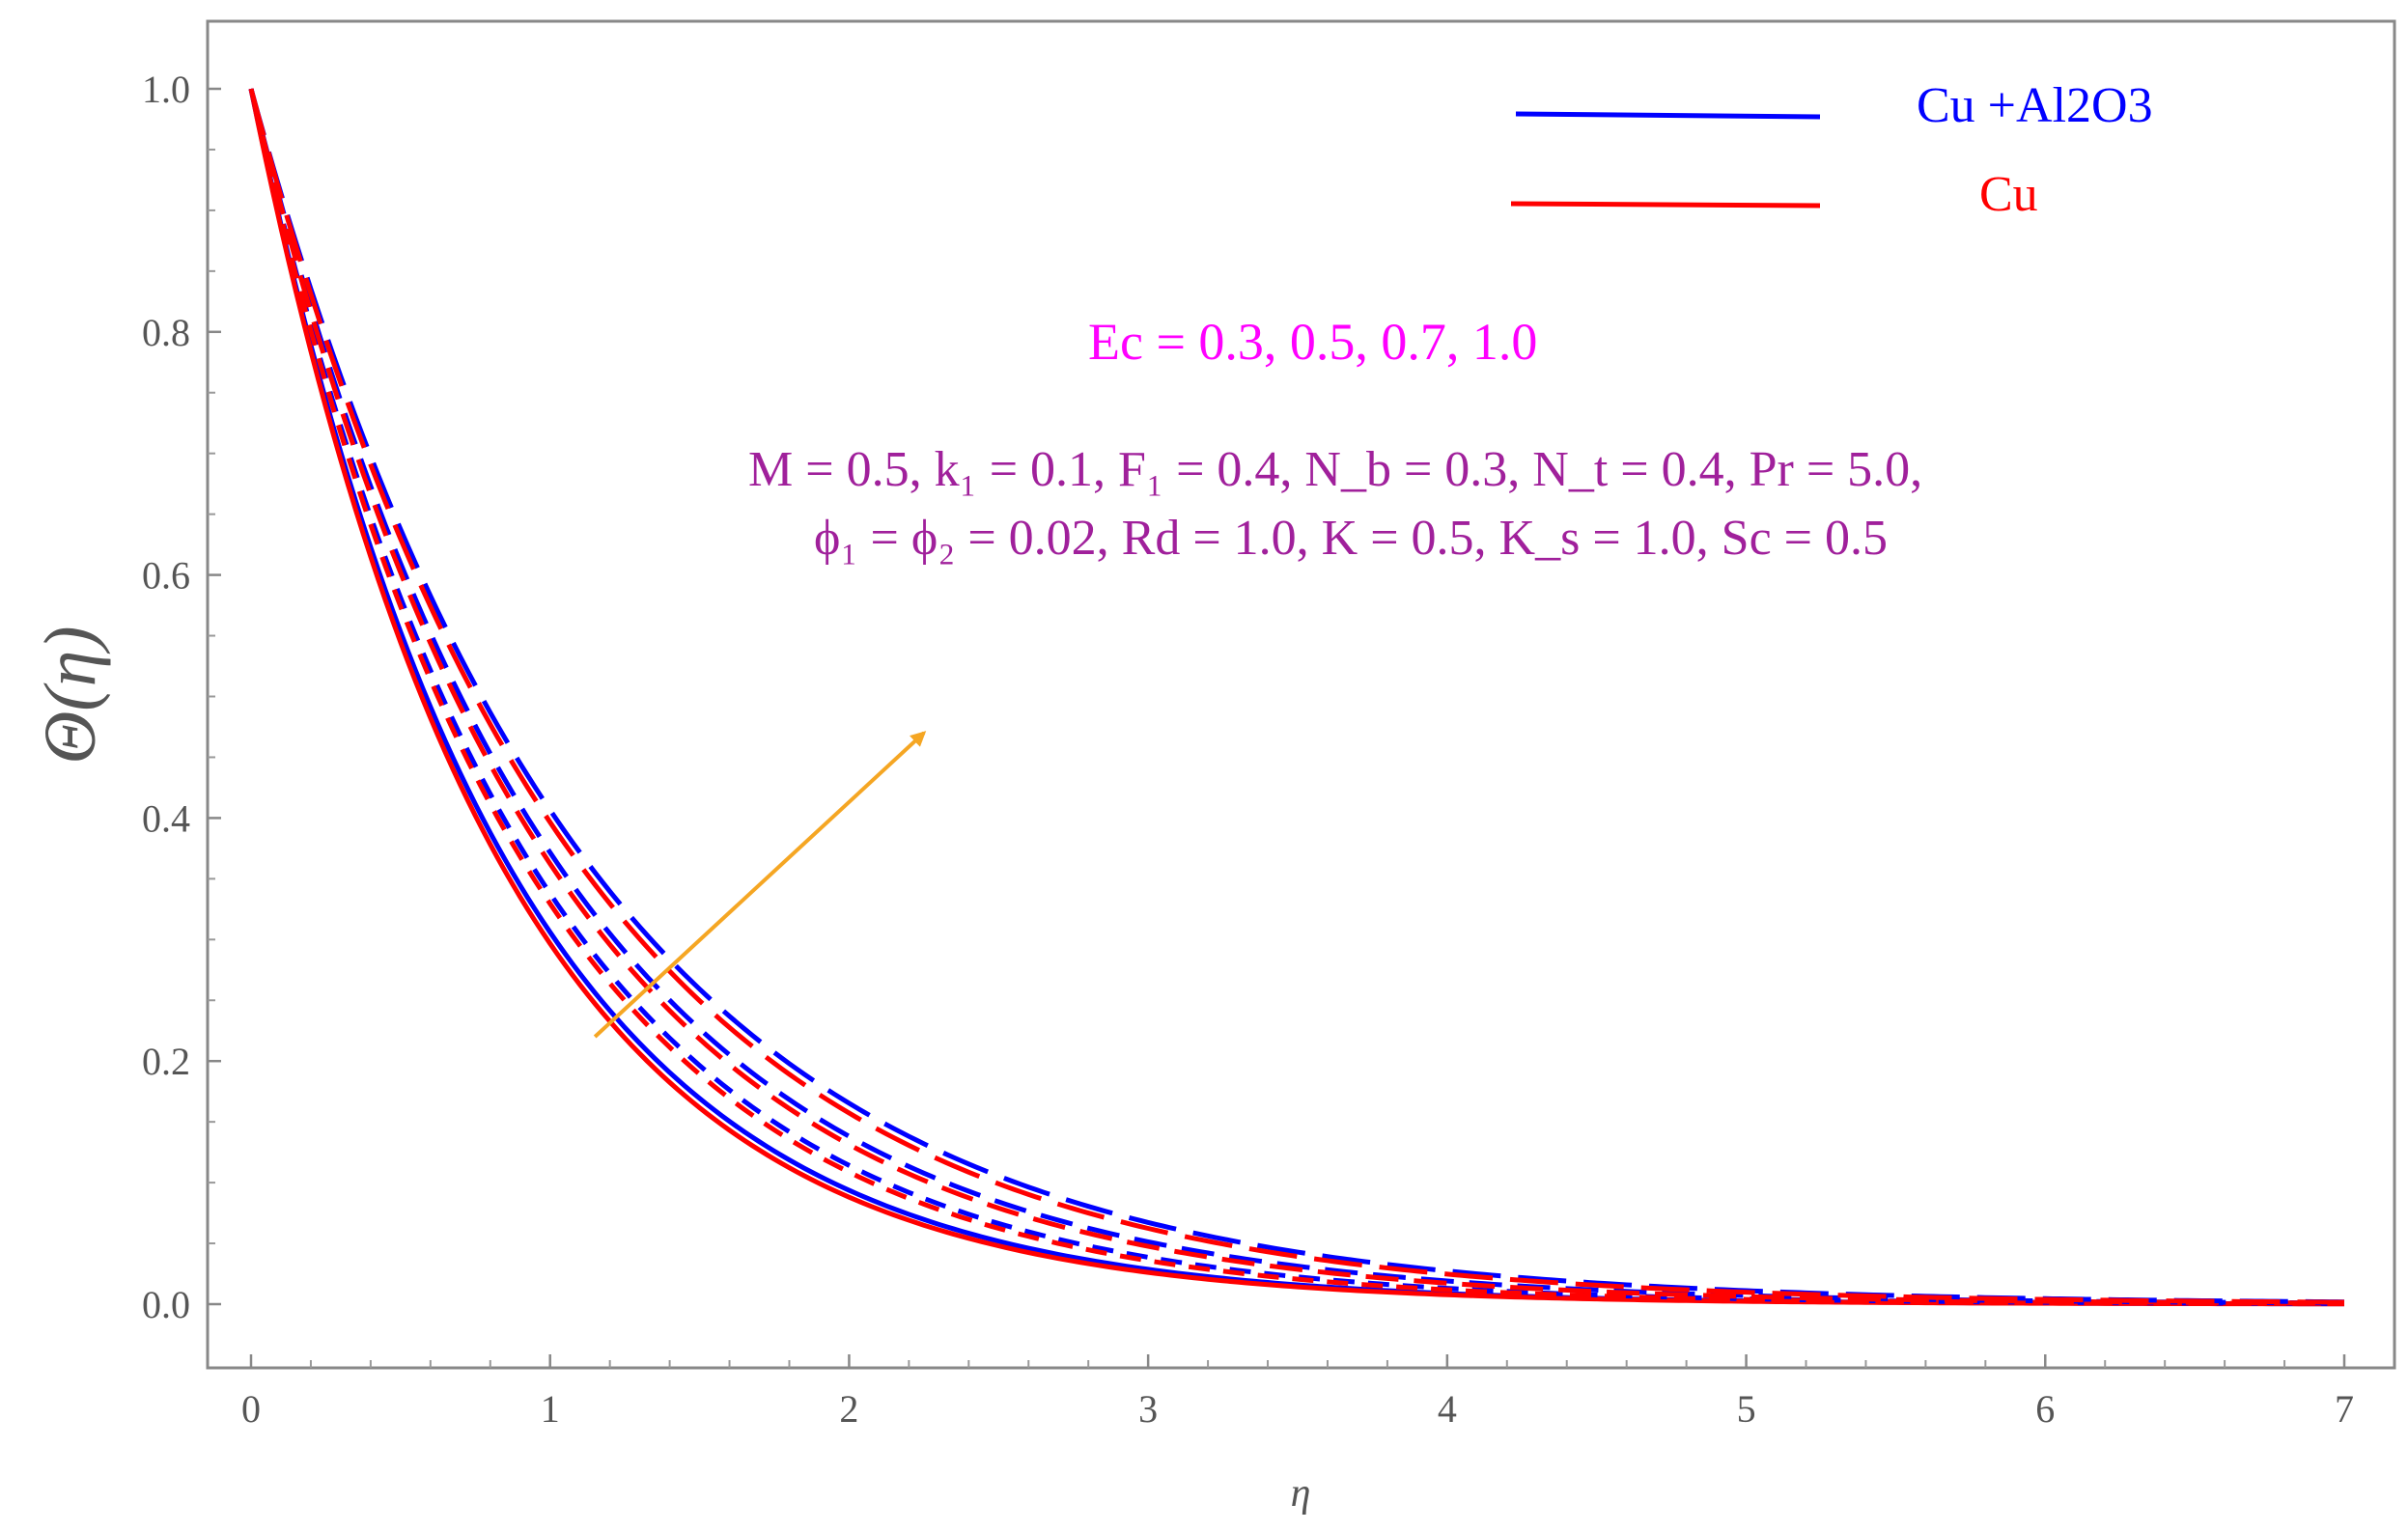 This screenshot has width=2408, height=1531. I want to click on x-tick-label: 0, so click(251, 1409).